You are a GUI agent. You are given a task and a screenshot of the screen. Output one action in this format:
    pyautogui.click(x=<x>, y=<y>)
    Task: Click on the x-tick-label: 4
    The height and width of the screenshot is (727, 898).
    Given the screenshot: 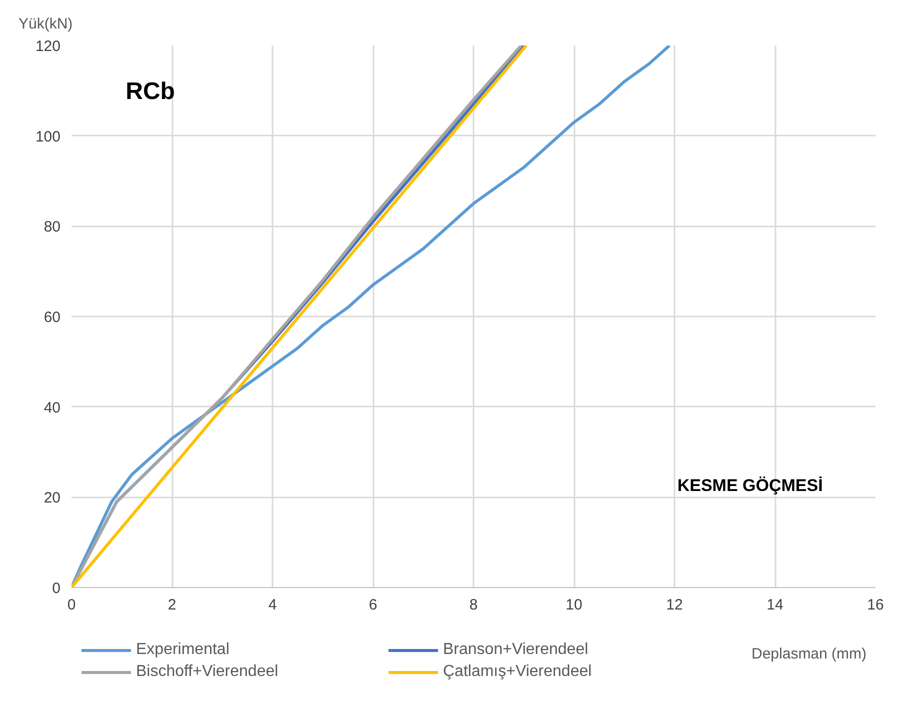 What is the action you would take?
    pyautogui.click(x=272, y=605)
    